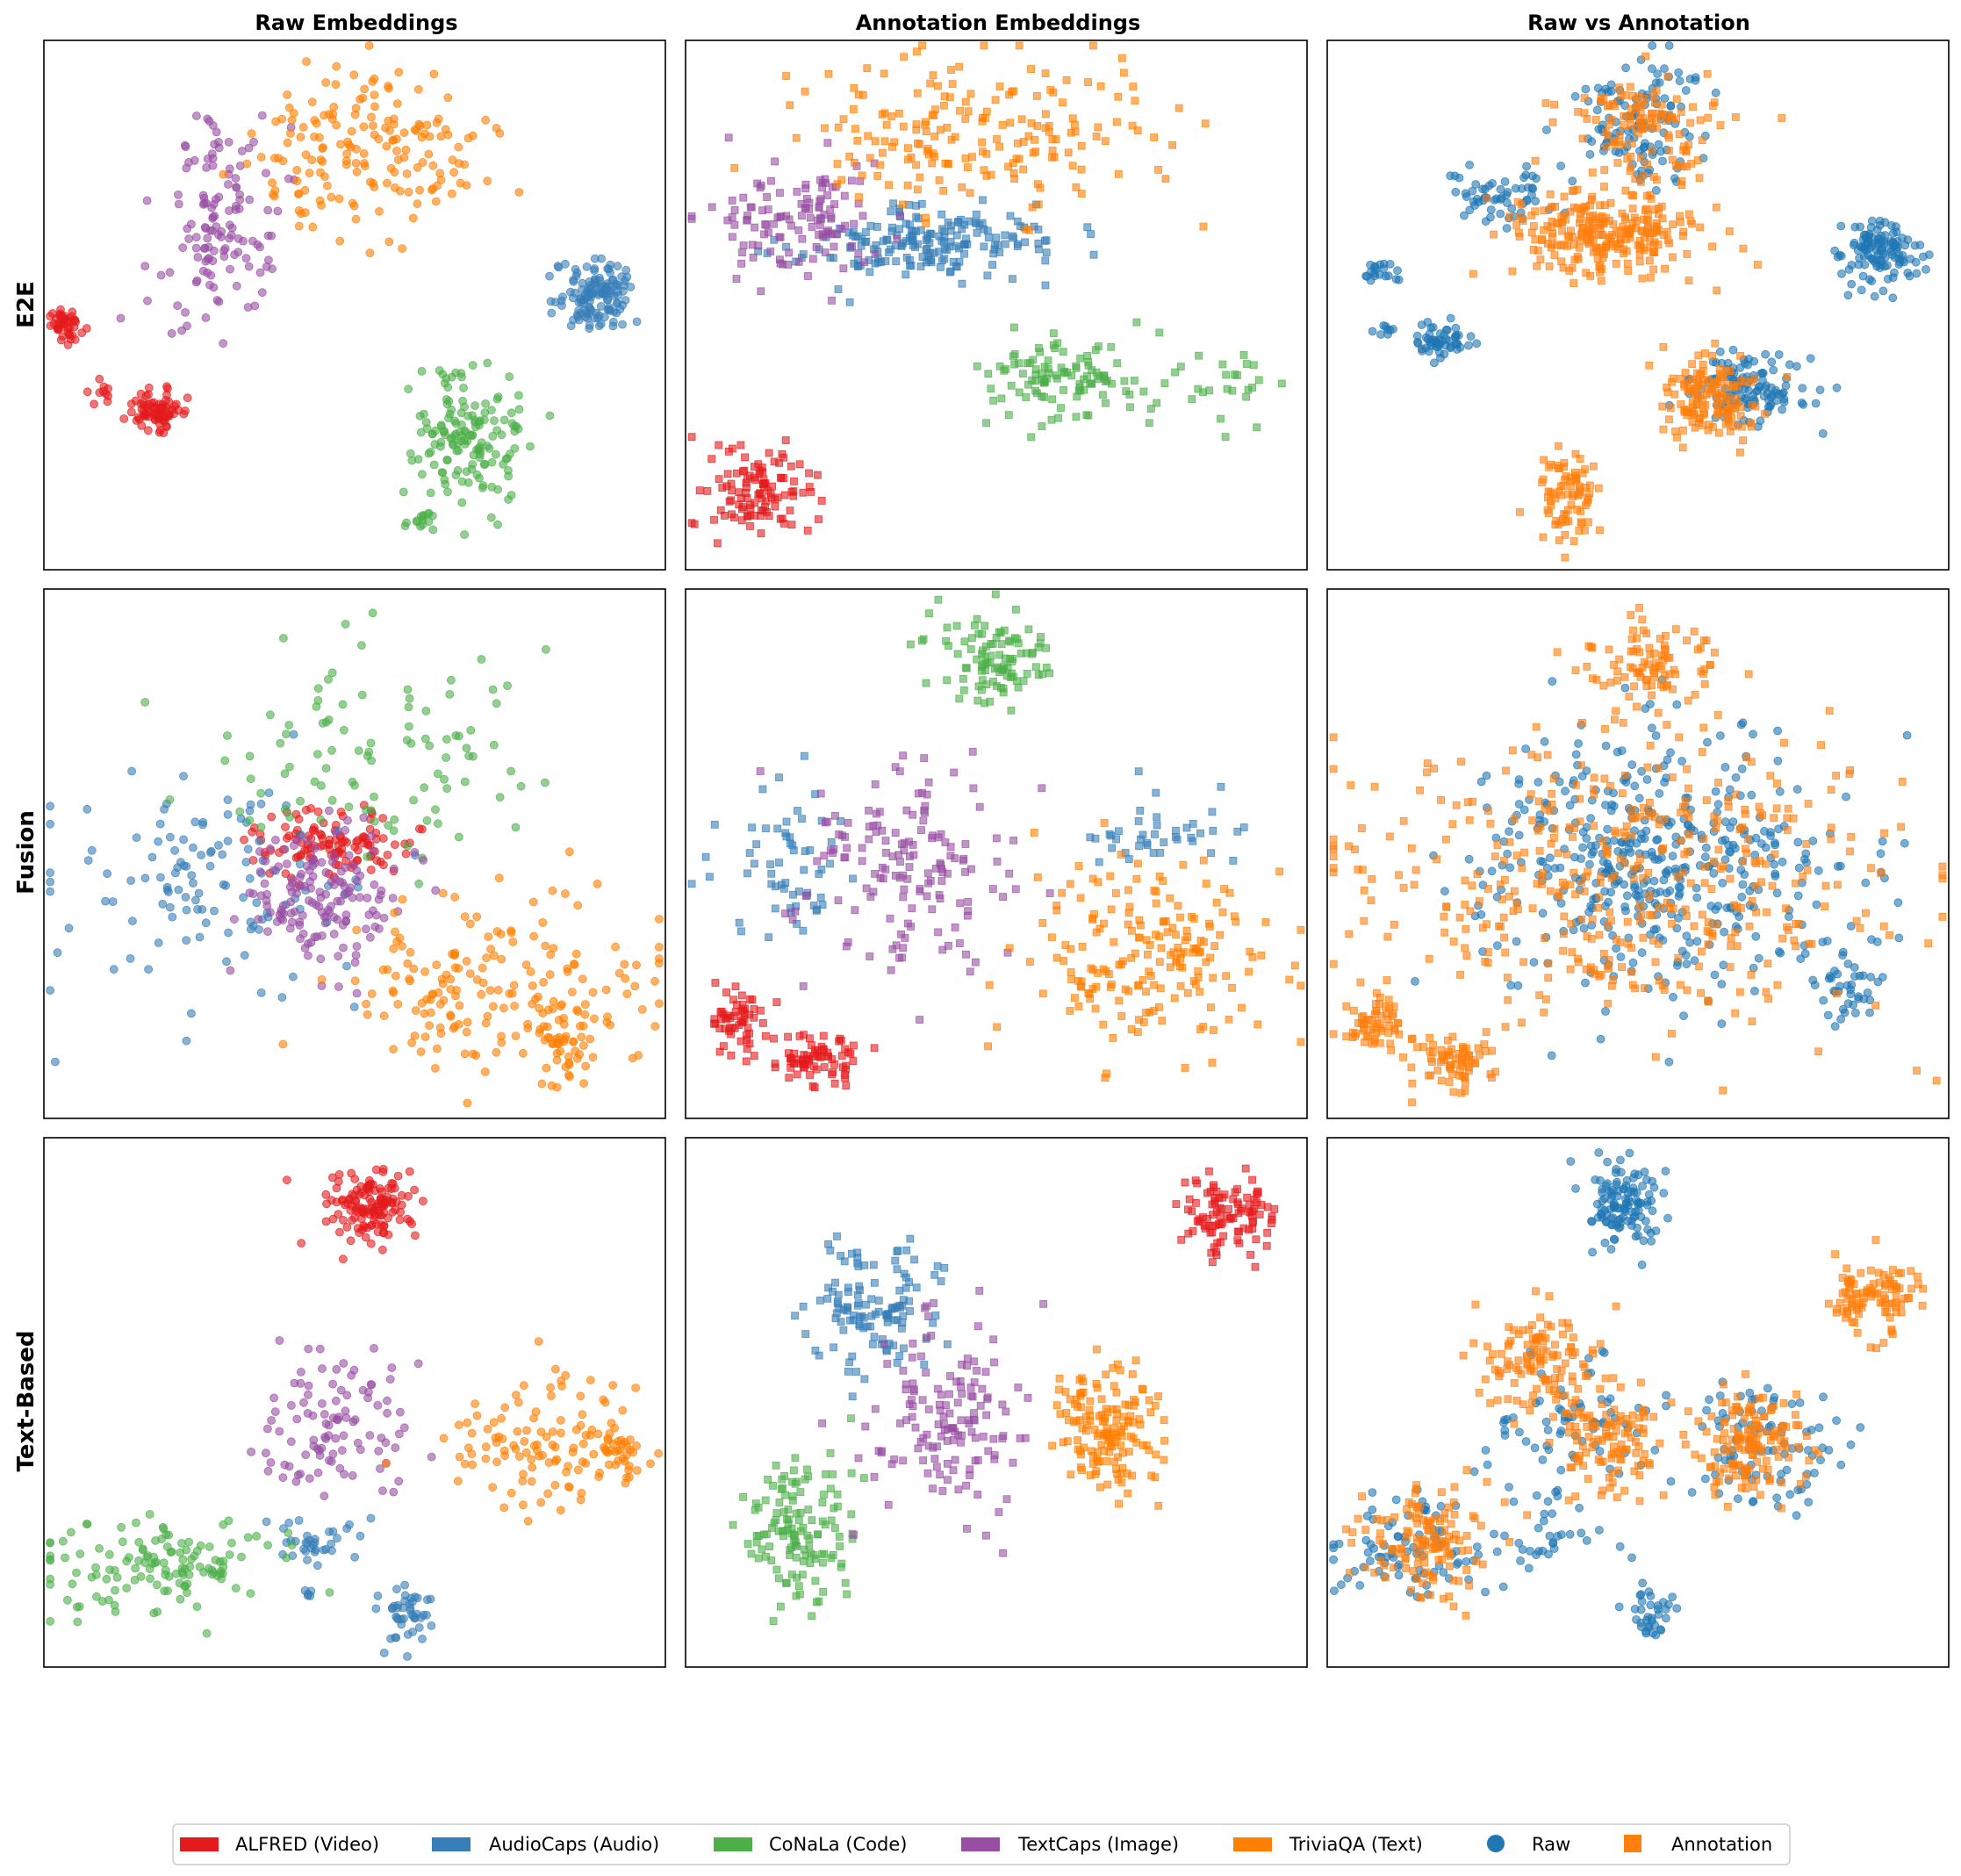 The image size is (1961, 1876). I want to click on scatter-panel-r1-c0, so click(354, 854).